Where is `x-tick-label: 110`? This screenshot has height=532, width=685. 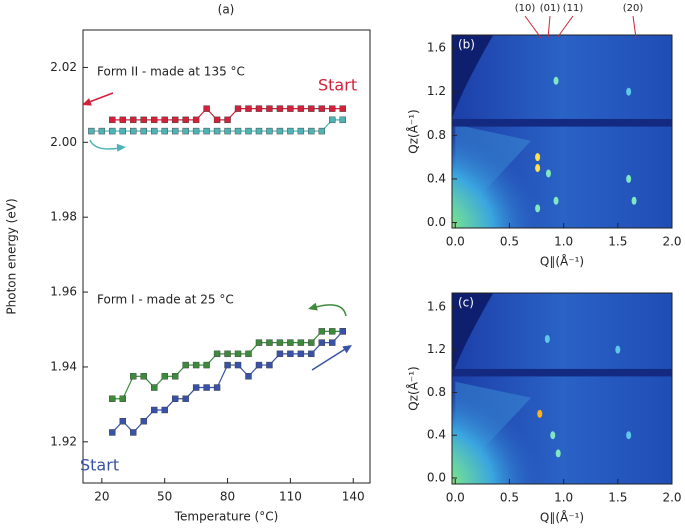
x-tick-label: 110 is located at coordinates (290, 497).